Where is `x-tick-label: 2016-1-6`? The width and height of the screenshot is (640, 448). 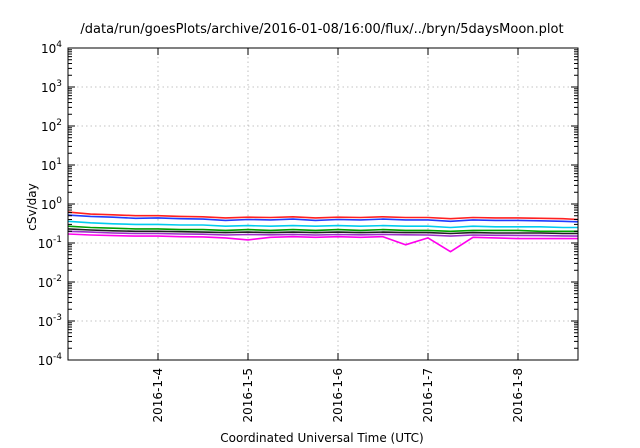
x-tick-label: 2016-1-6 is located at coordinates (338, 395).